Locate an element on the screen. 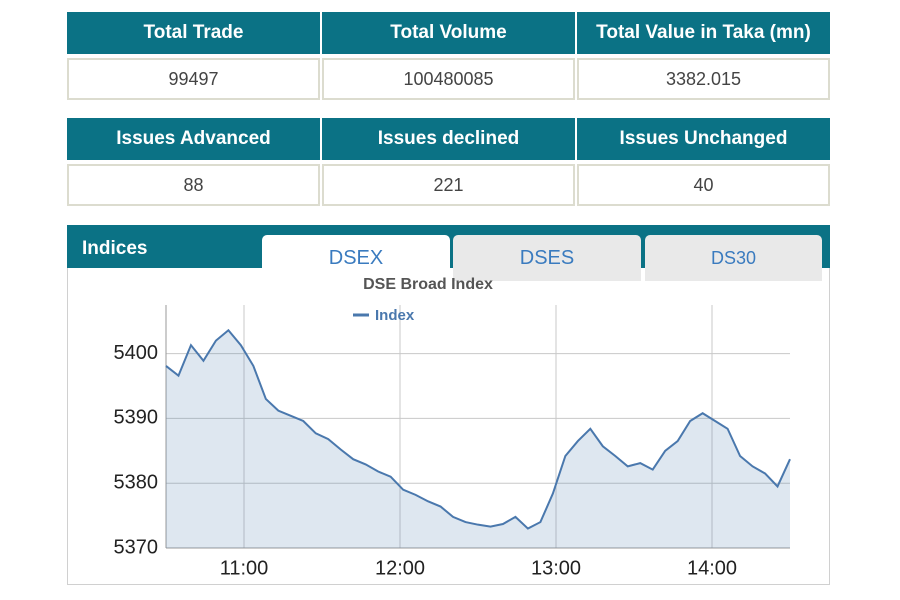 The image size is (900, 600). indices-title: Indices is located at coordinates (115, 248).